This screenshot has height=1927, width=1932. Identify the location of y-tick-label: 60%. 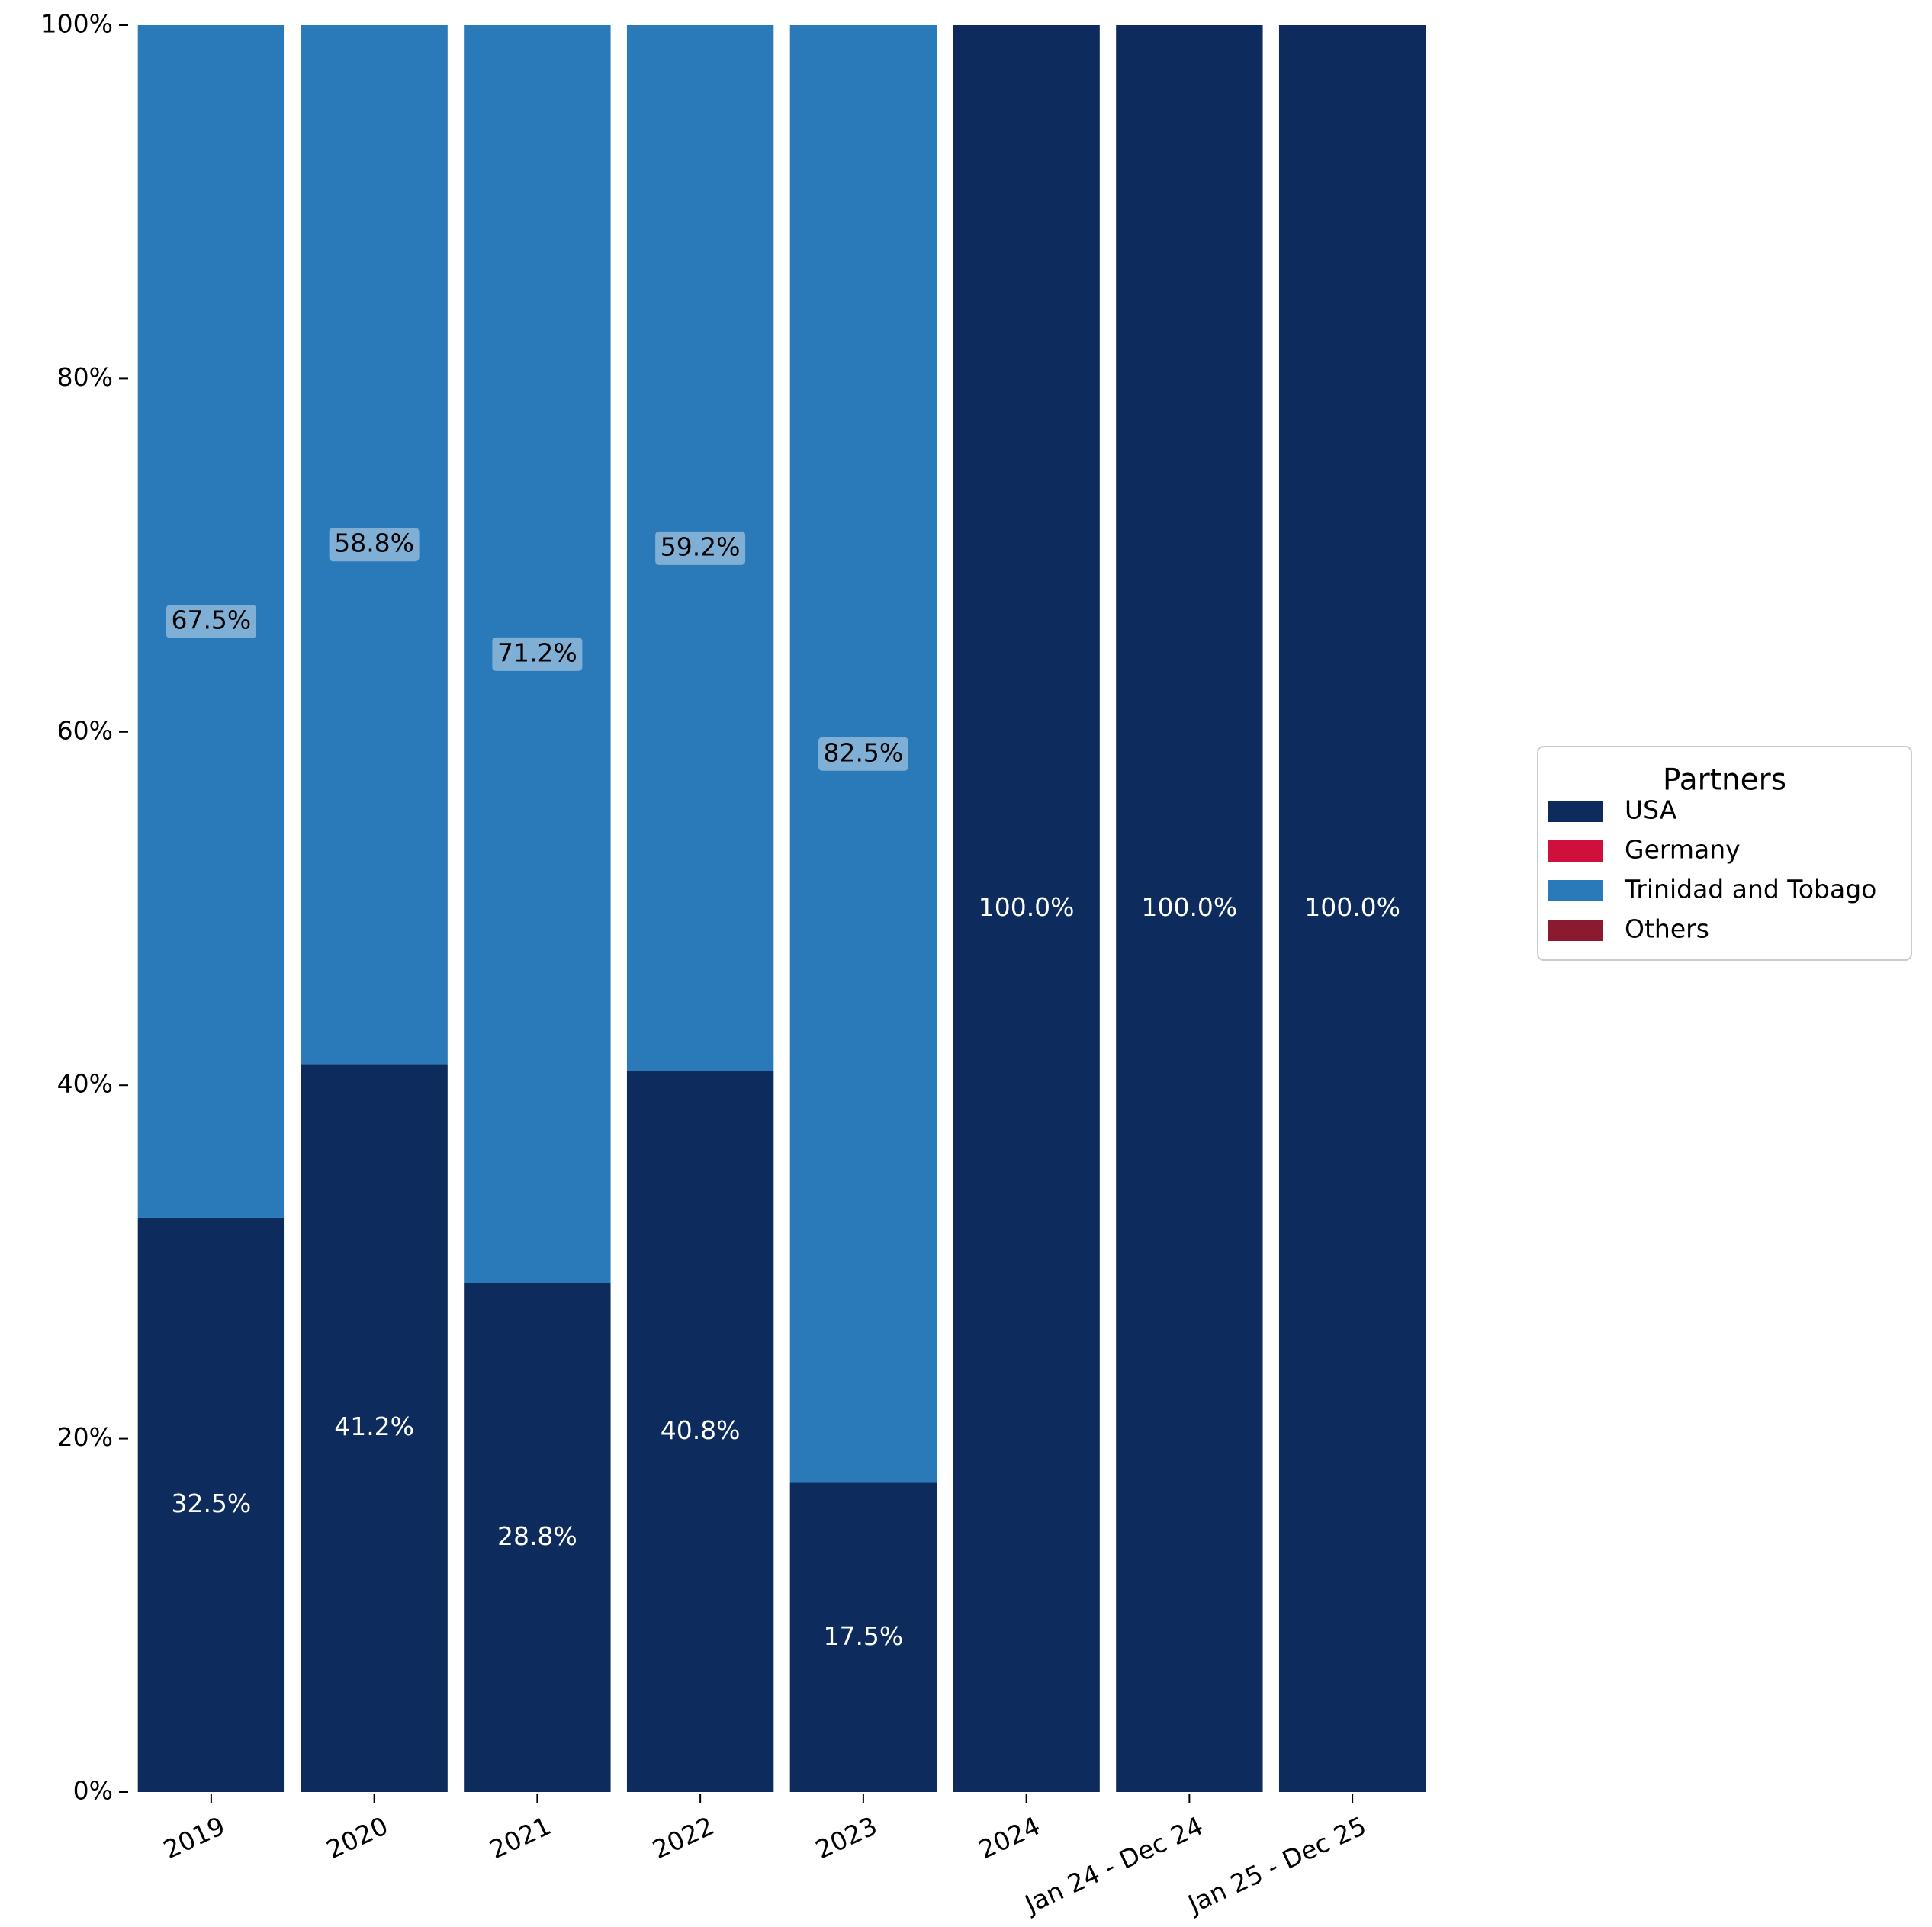
(85, 730).